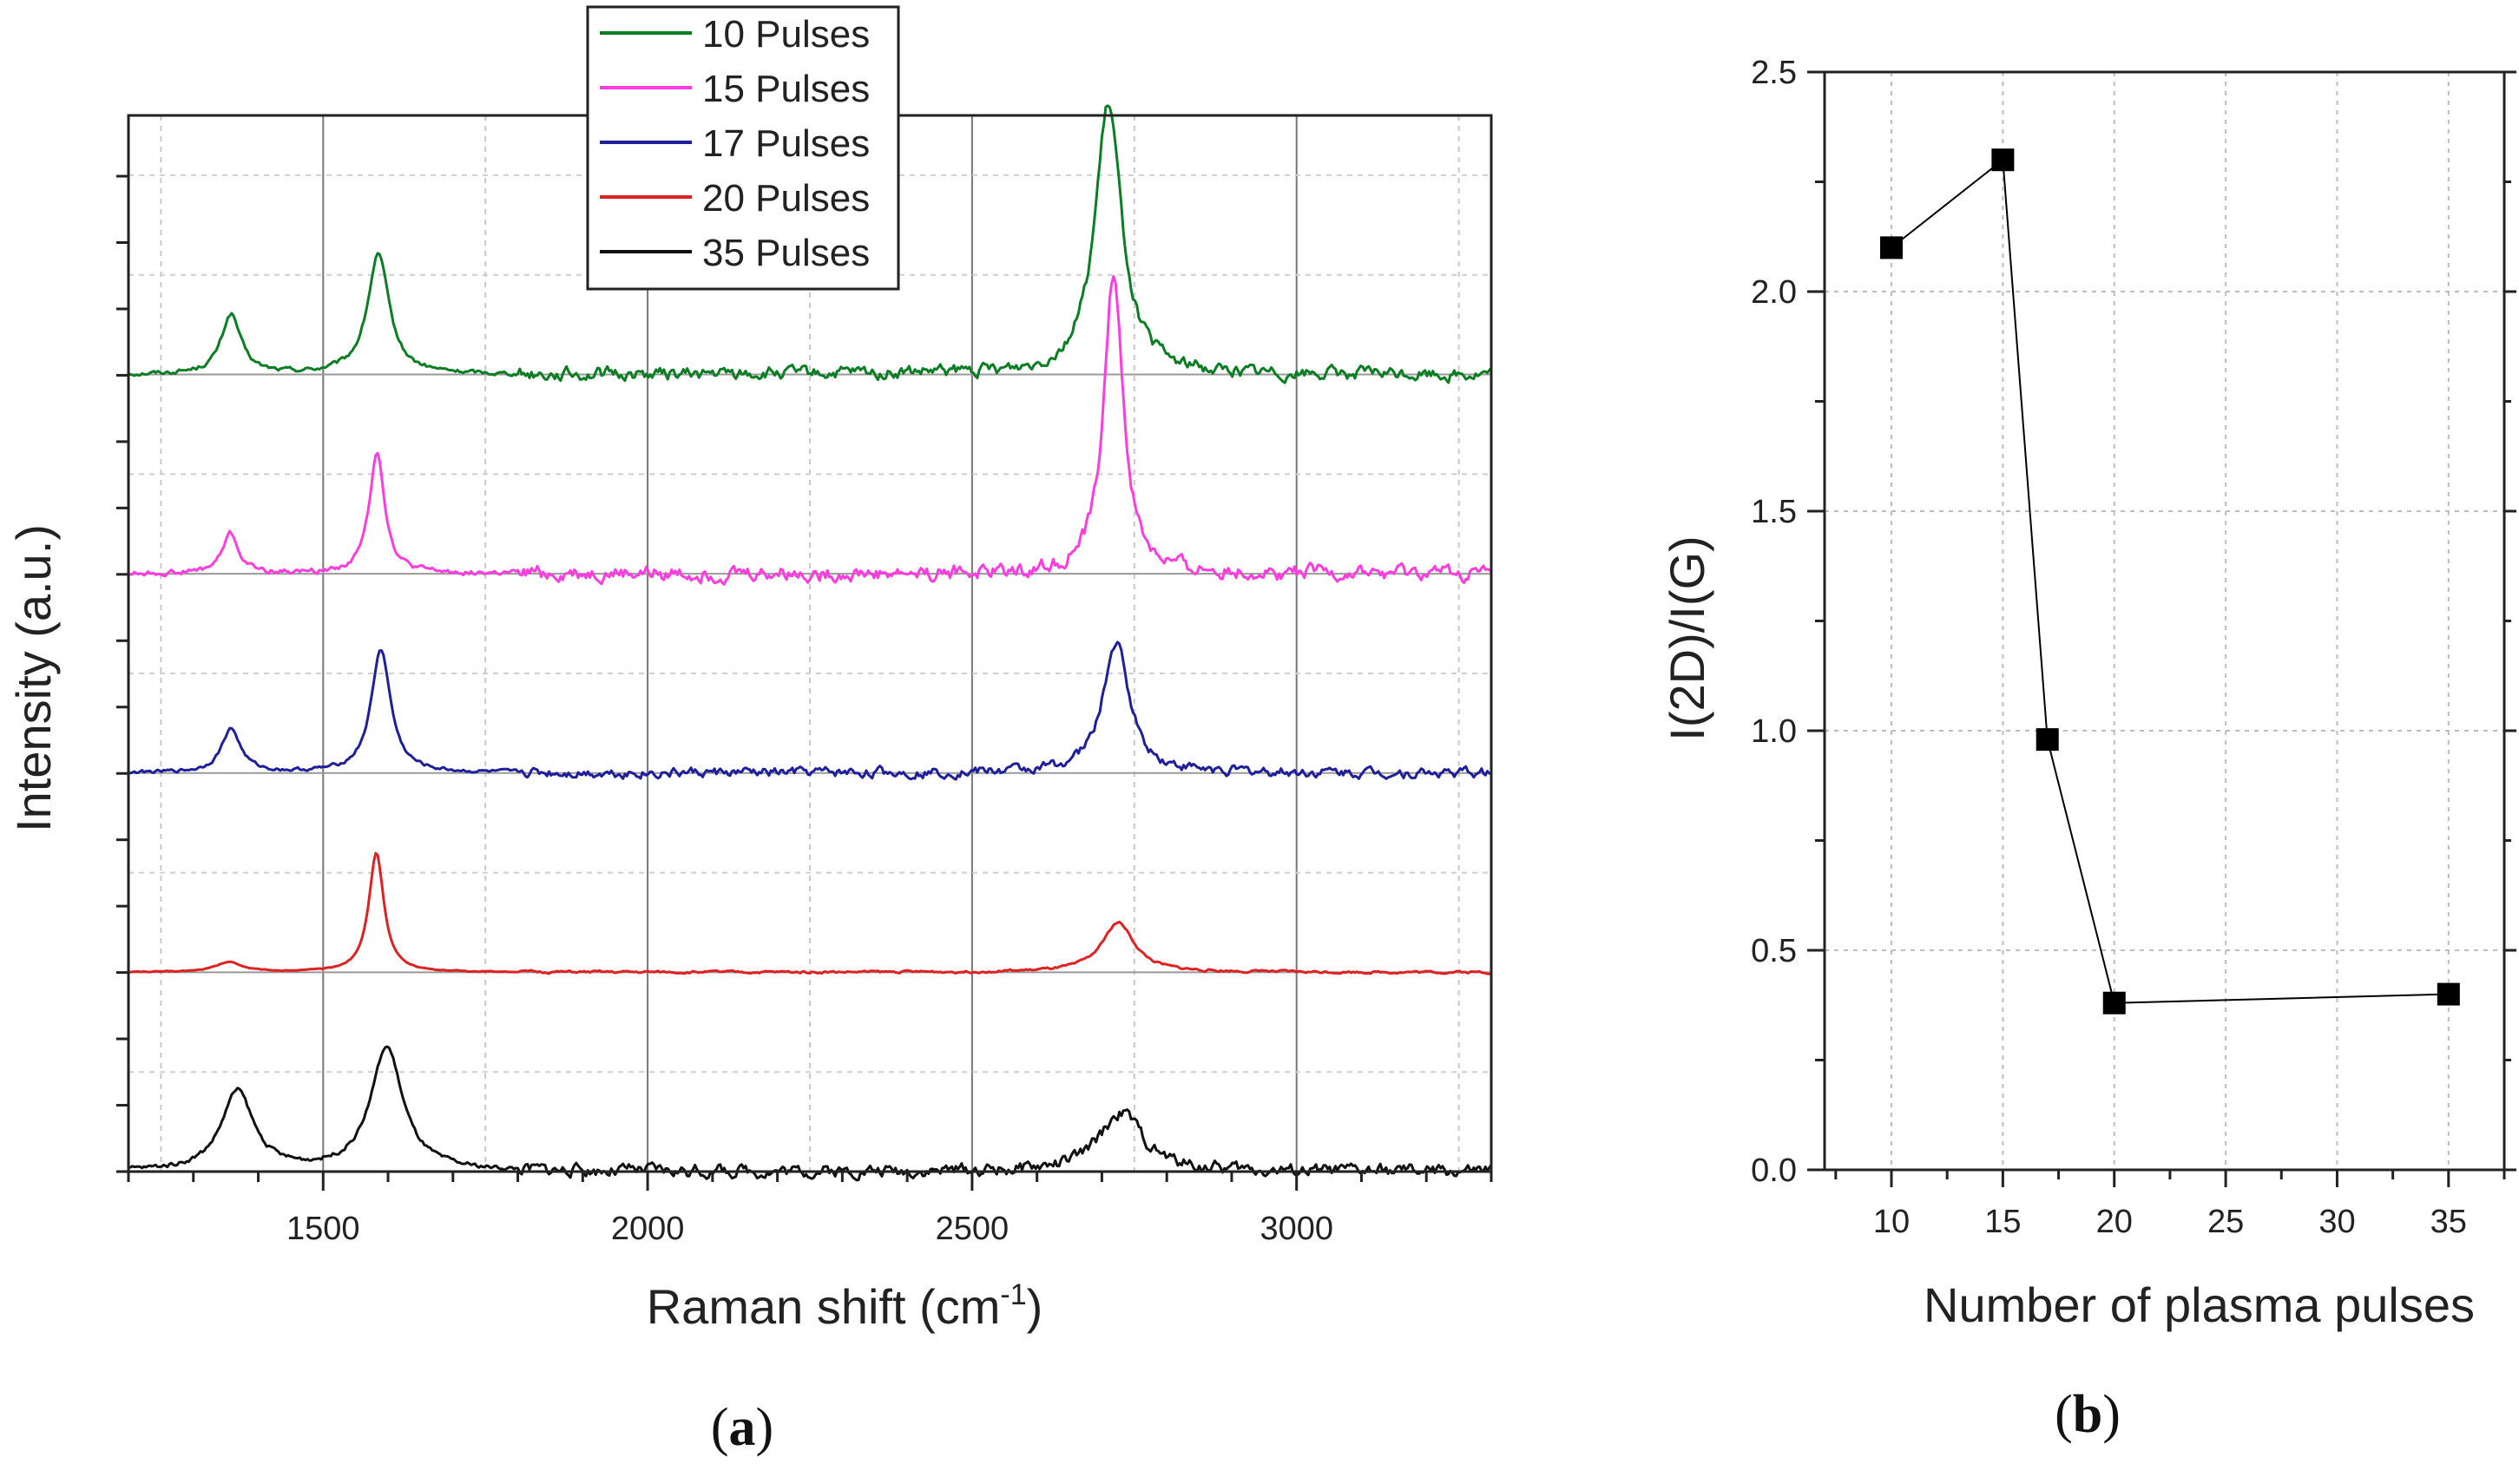 This screenshot has width=2519, height=1484. I want to click on y-tick-label-b: 0.0, so click(1774, 1170).